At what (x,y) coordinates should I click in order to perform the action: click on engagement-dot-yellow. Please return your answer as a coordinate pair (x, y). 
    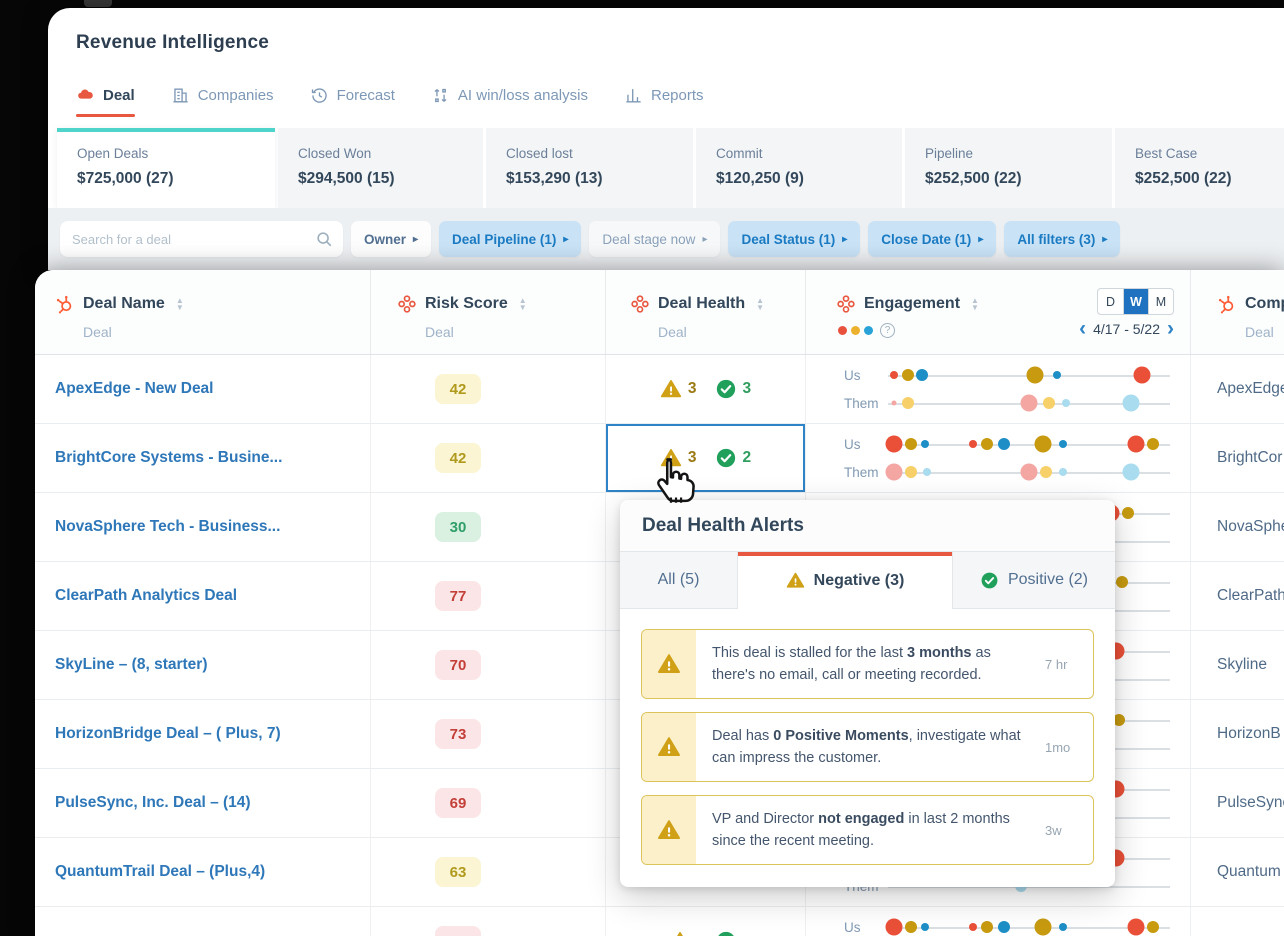
    Looking at the image, I should click on (907, 403).